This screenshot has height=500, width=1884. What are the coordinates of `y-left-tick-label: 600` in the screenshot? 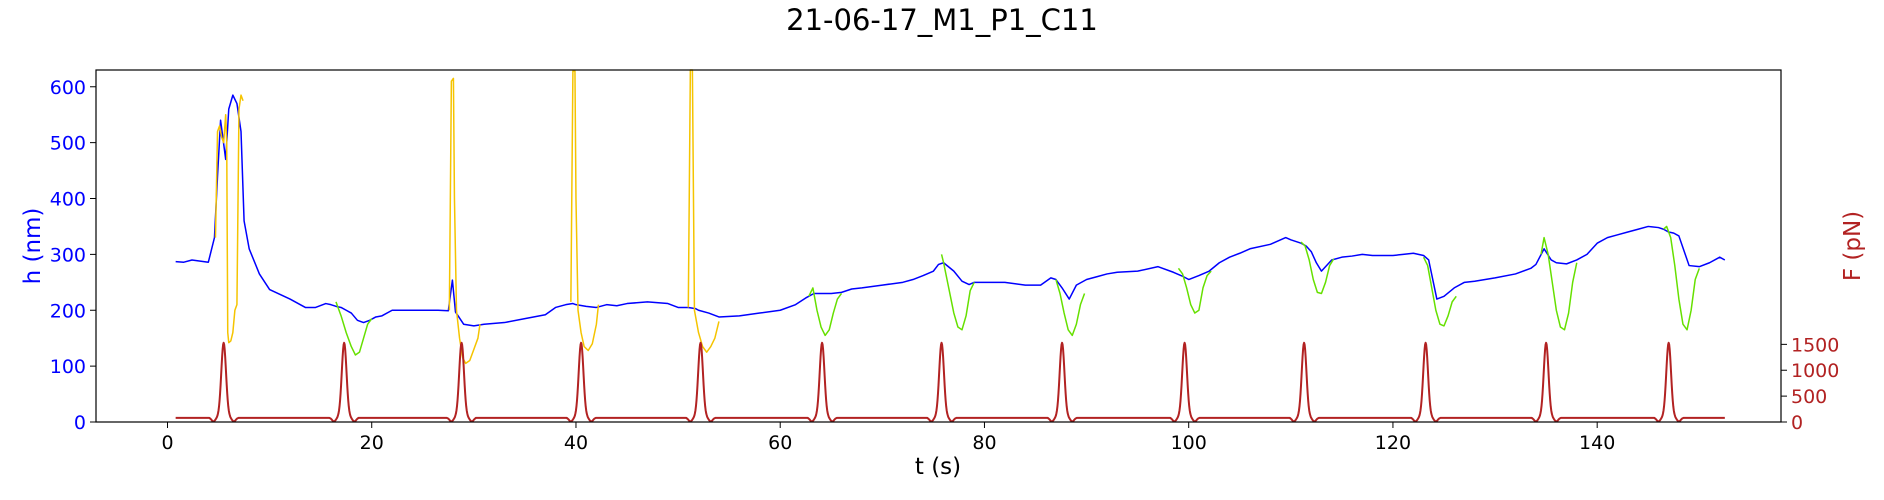 It's located at (68, 88).